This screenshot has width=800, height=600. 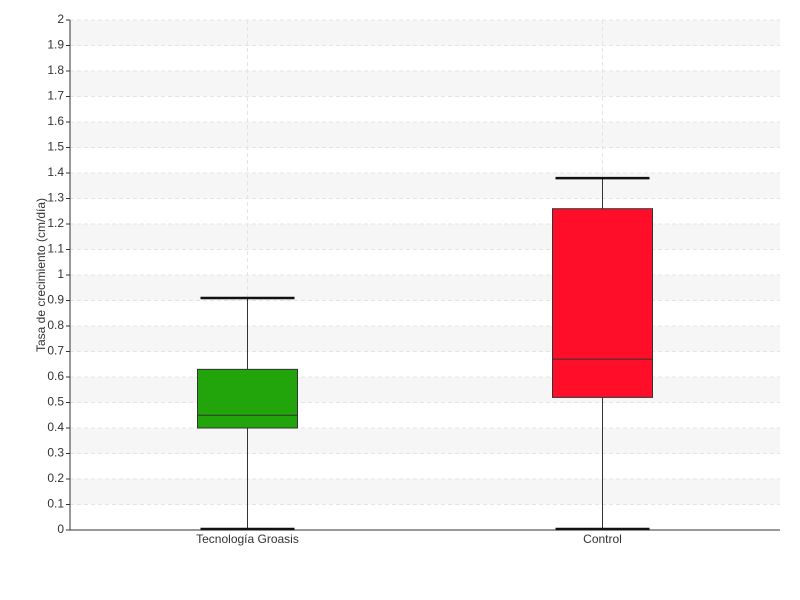 What do you see at coordinates (55, 478) in the screenshot?
I see `y-tick-label: 0.2` at bounding box center [55, 478].